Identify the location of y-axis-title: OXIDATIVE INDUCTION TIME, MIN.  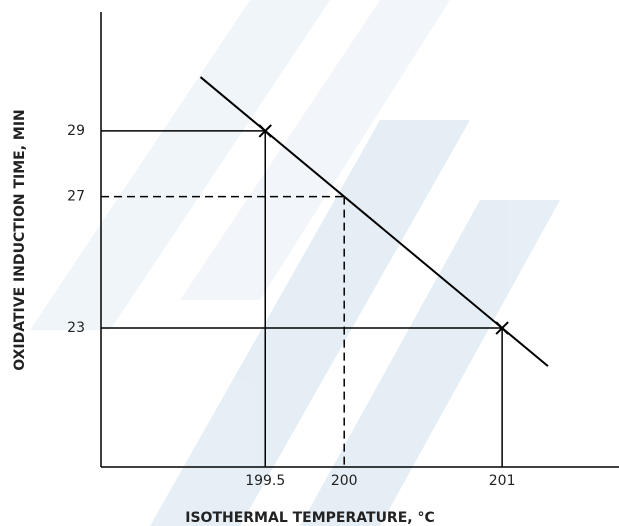
(20, 240).